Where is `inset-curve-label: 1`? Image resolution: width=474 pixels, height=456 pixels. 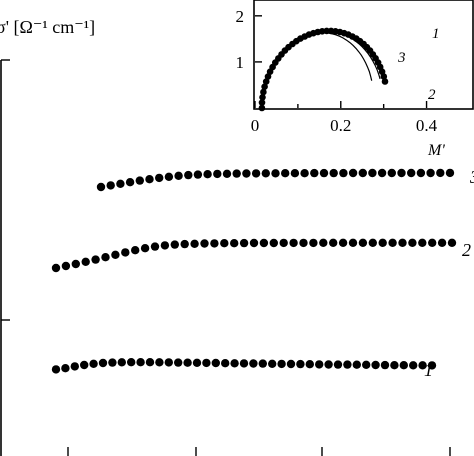 inset-curve-label: 1 is located at coordinates (436, 34).